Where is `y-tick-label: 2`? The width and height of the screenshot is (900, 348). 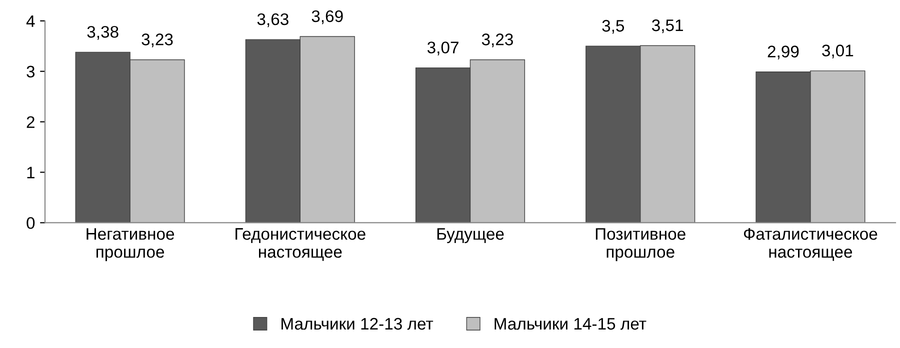
y-tick-label: 2 is located at coordinates (30, 122).